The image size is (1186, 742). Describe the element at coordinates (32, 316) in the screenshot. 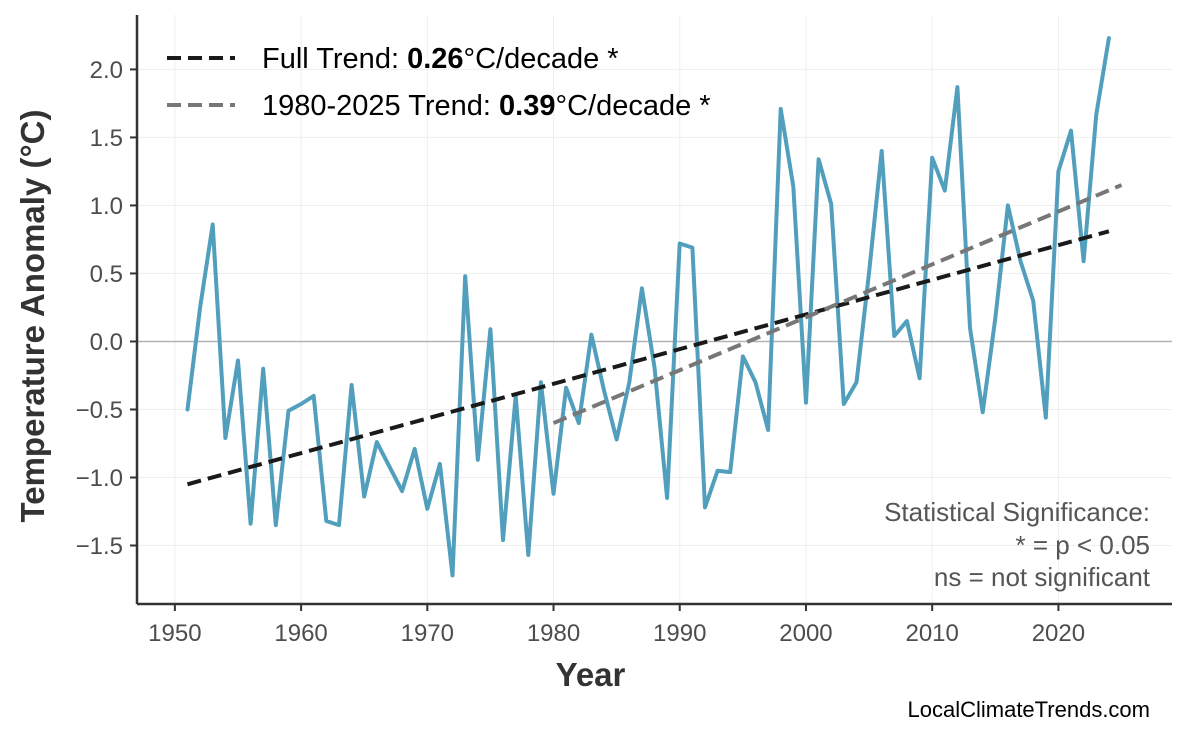

I see `y-axis-title: Temperature Anomaly (°C)` at that location.